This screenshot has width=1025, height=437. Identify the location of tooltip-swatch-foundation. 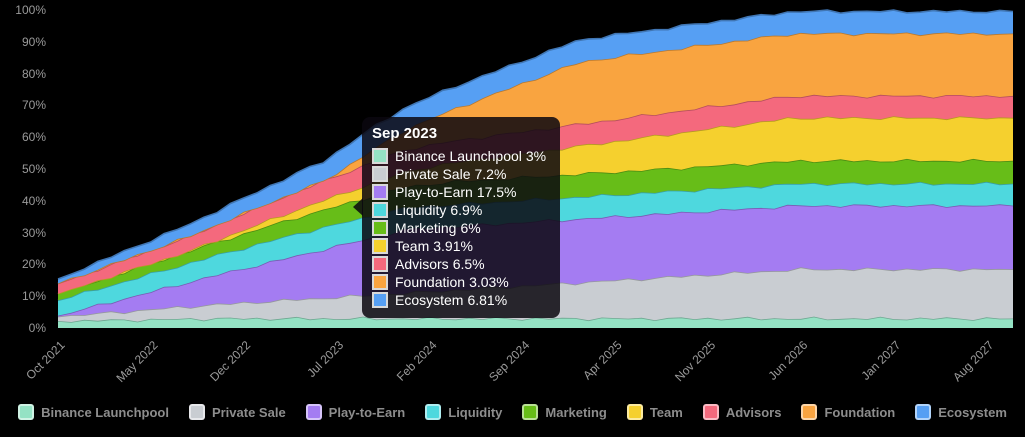
(380, 282).